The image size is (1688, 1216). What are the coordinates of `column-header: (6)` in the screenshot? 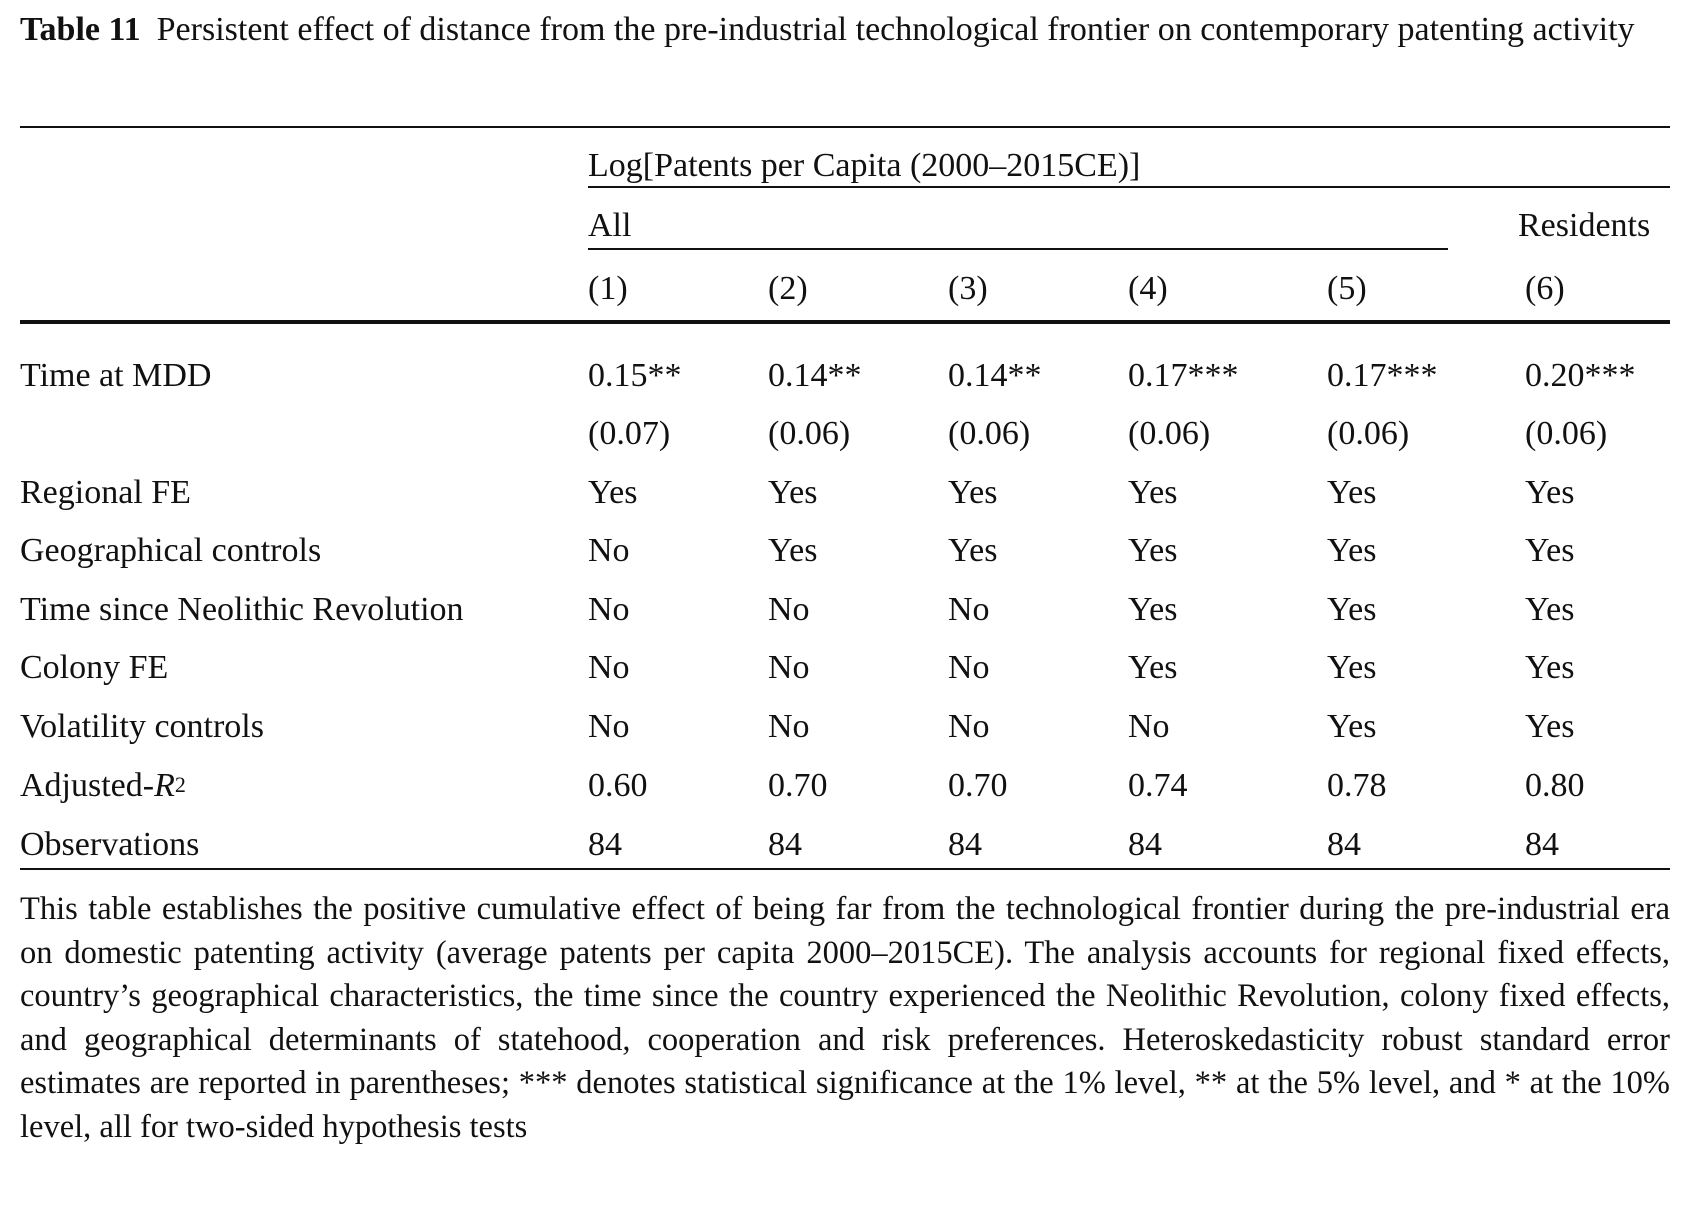 It's located at (1545, 288).